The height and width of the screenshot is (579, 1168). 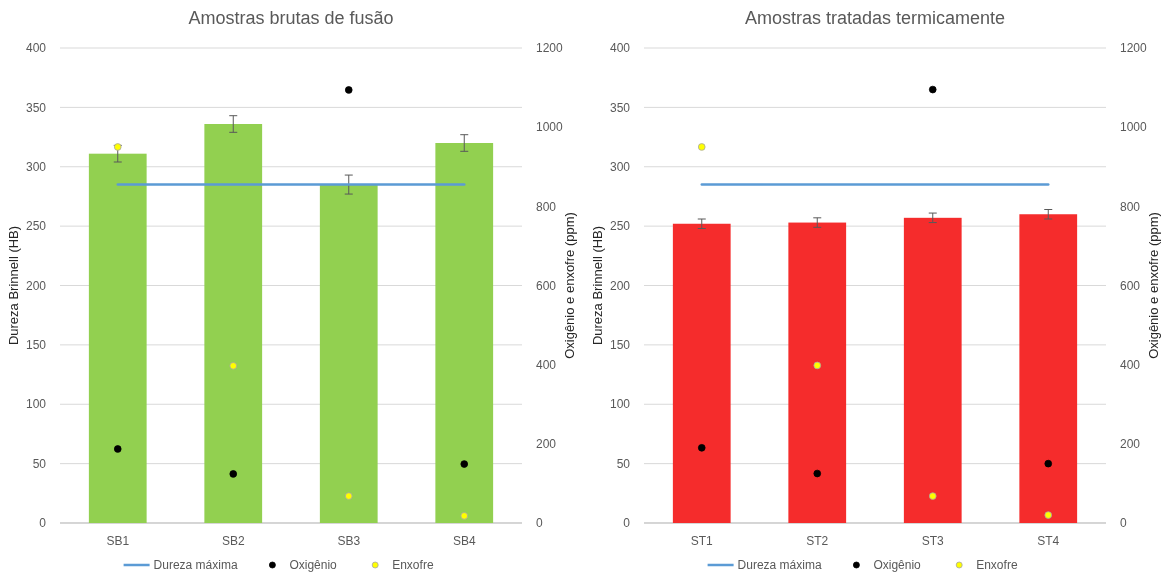 I want to click on x-tick-label: ST1, so click(x=702, y=541).